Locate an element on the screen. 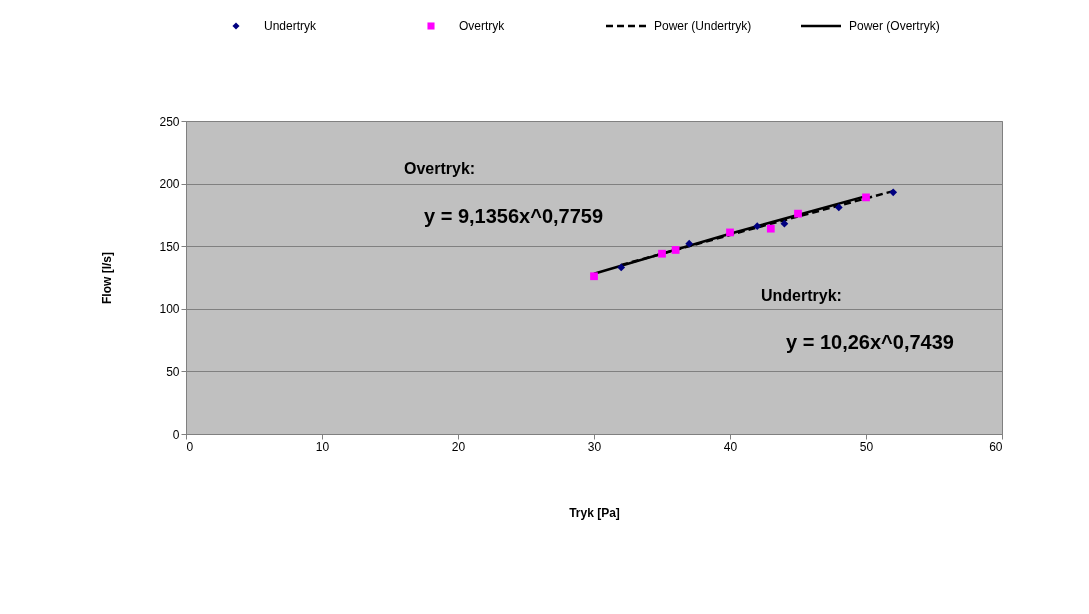  x-tick-label: 0 is located at coordinates (190, 446).